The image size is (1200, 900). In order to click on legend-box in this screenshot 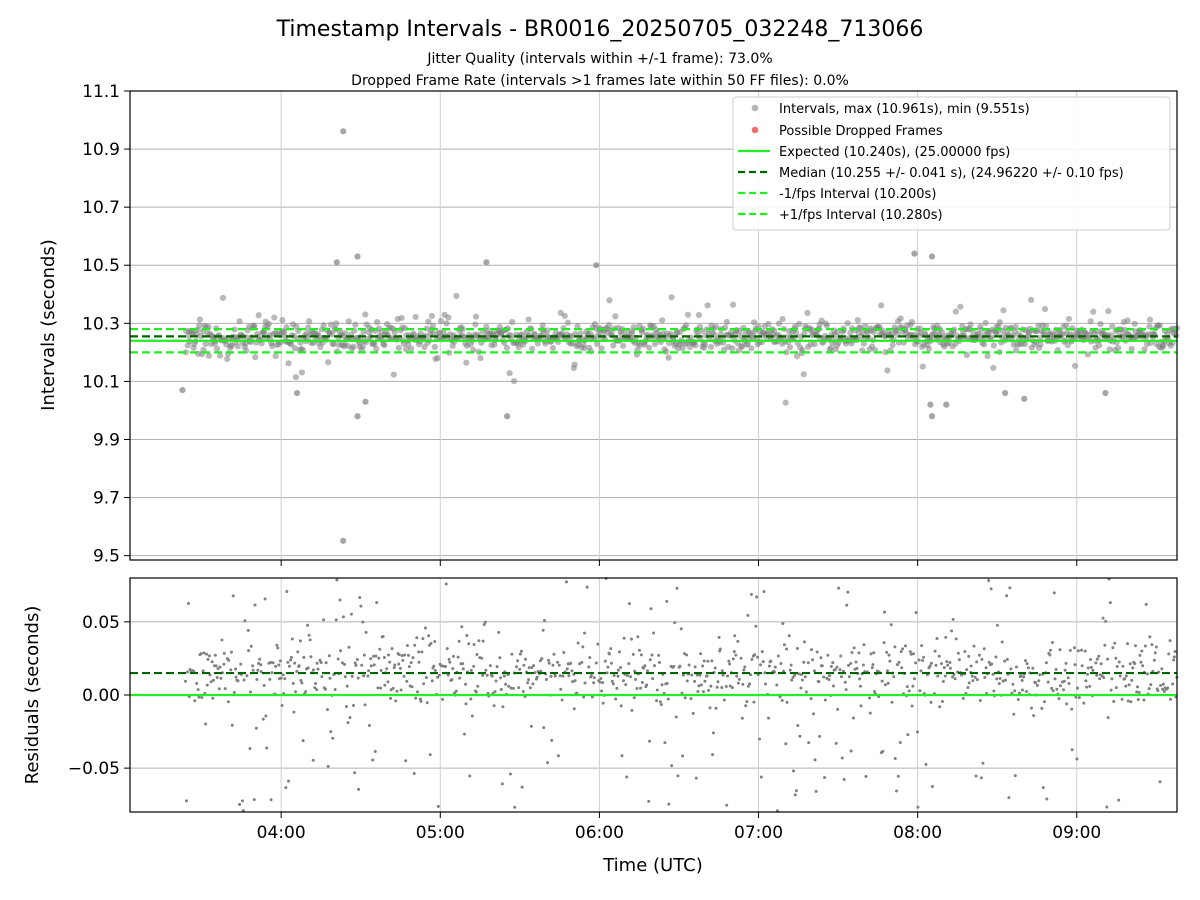, I will do `click(951, 163)`.